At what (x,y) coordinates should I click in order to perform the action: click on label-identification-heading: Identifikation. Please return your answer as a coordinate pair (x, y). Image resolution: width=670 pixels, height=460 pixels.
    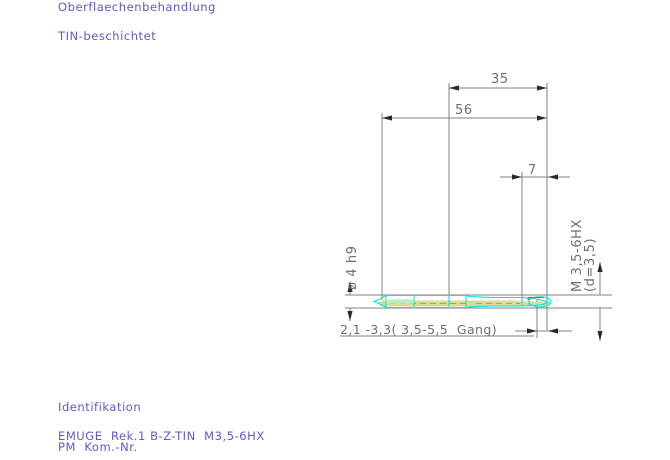
    Looking at the image, I should click on (100, 407).